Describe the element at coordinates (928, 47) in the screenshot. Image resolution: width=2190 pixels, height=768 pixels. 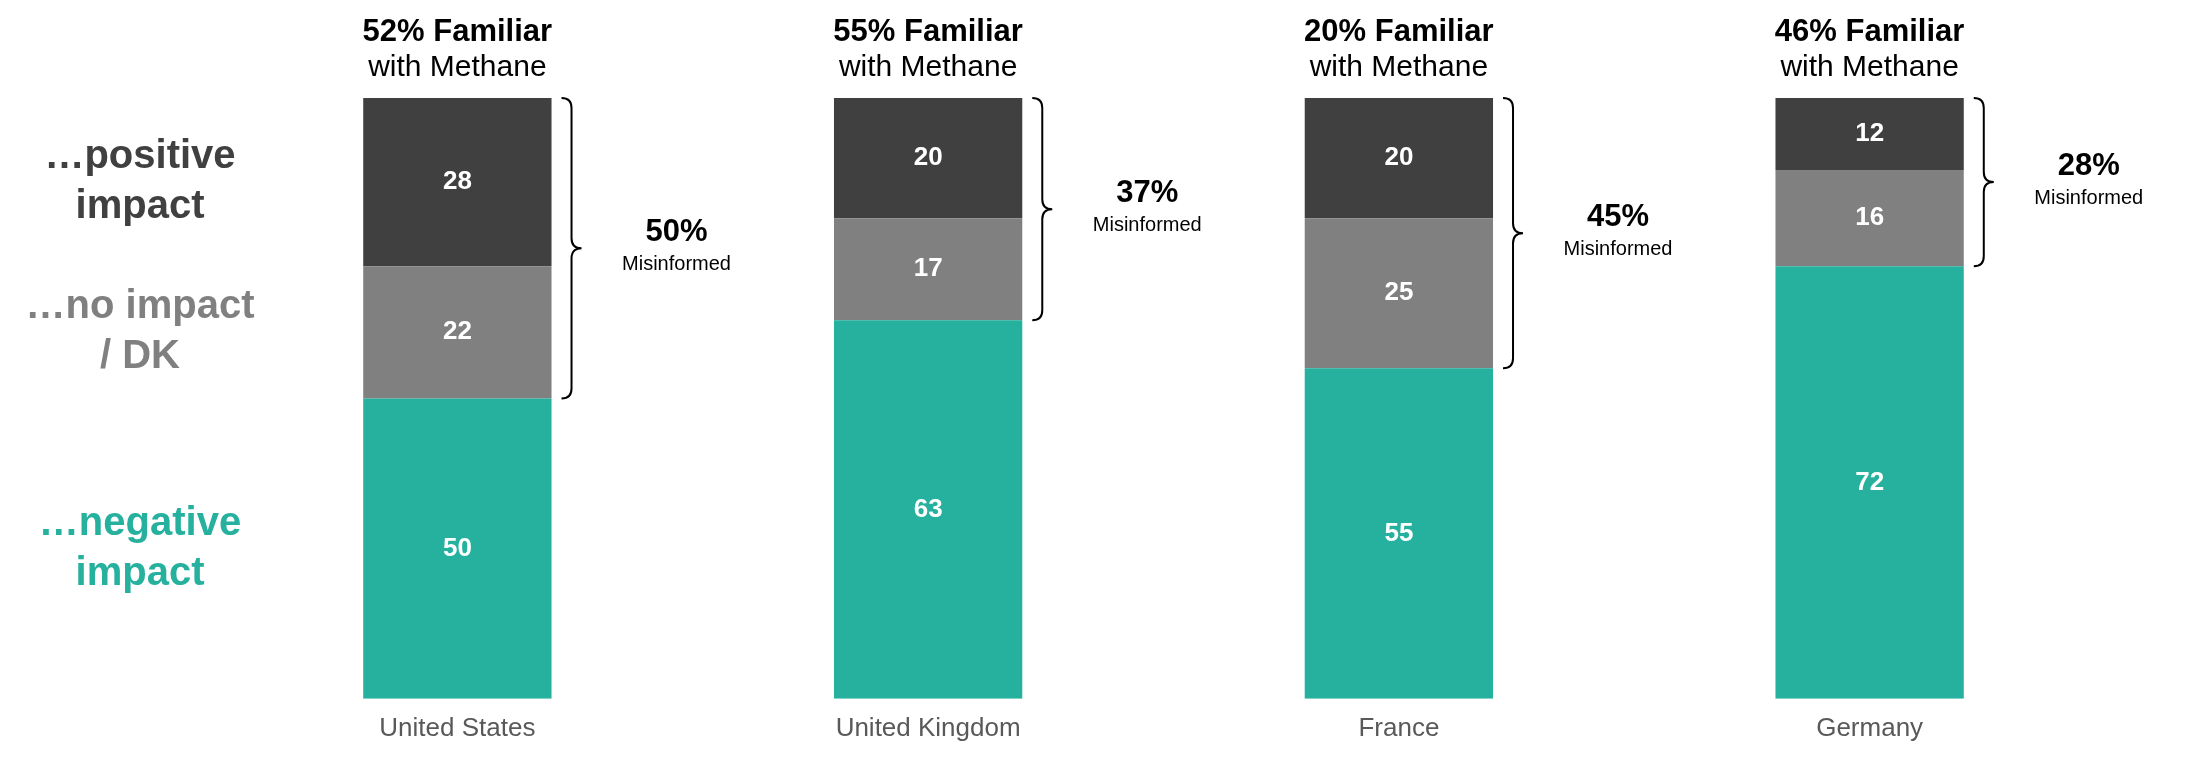
I see `annotation: 55% Familiar with Methane` at that location.